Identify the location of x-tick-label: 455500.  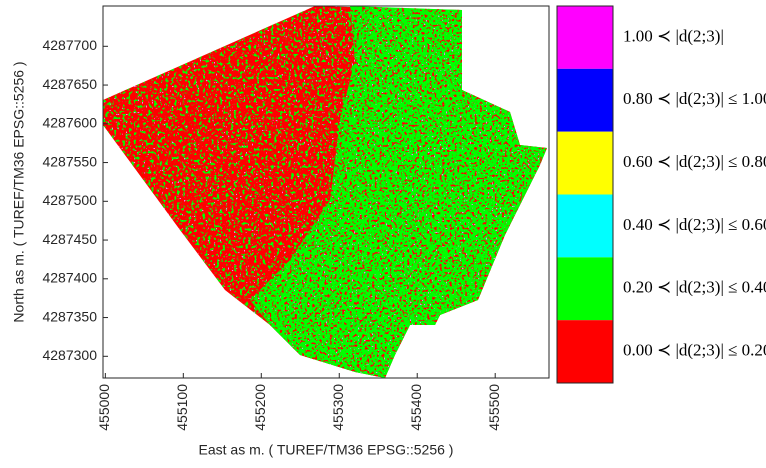
(494, 407).